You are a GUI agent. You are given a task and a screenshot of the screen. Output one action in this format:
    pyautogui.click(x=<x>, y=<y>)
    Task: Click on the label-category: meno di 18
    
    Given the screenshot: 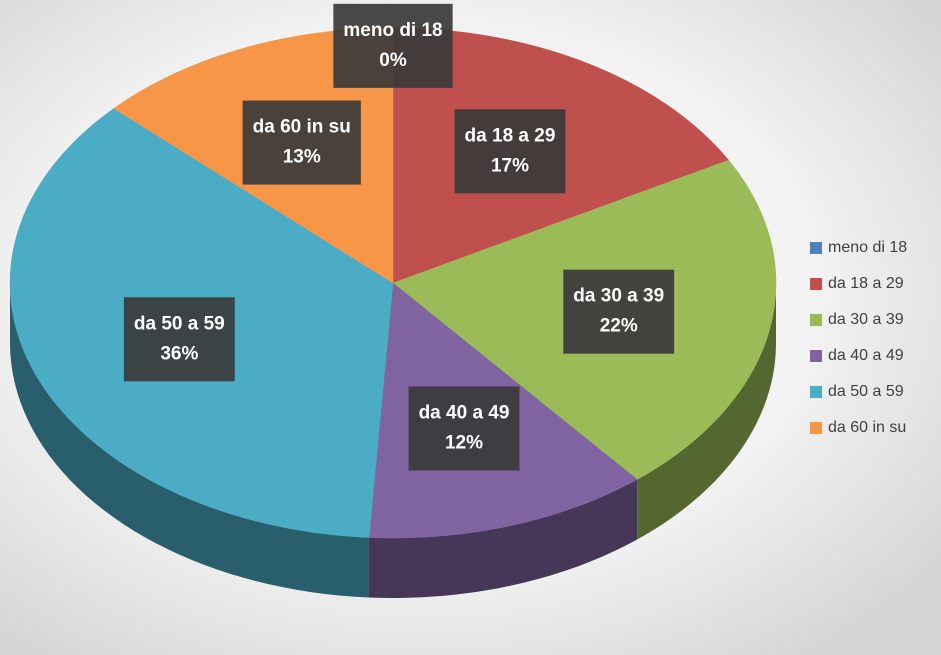 What is the action you would take?
    pyautogui.click(x=392, y=30)
    